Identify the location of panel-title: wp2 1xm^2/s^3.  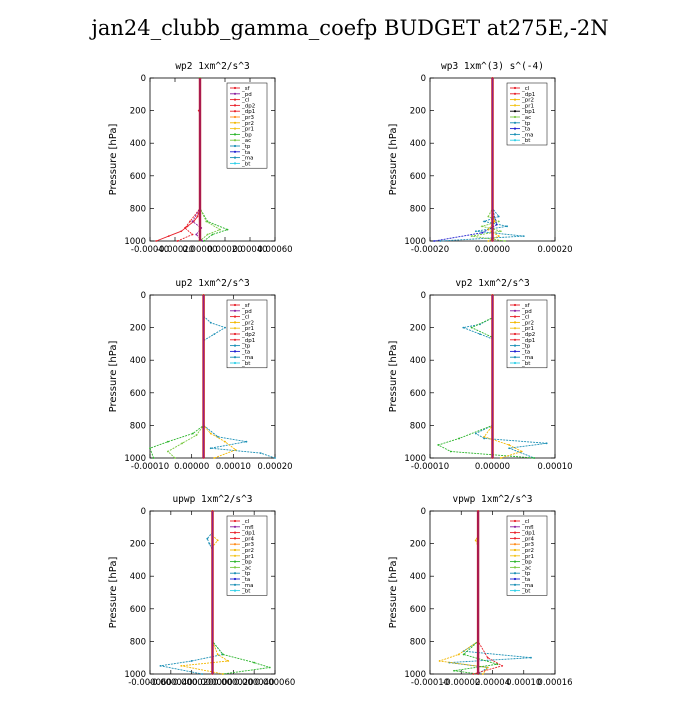
(212, 66).